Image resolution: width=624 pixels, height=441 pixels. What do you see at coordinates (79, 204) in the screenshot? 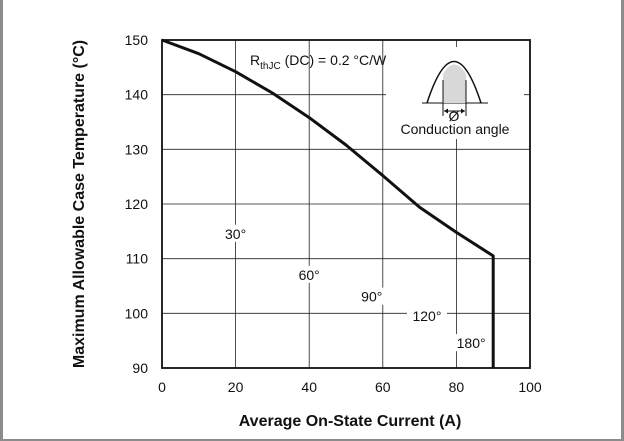
I see `y-axis-title: Maximum Allowable Case Temperature (°C)` at bounding box center [79, 204].